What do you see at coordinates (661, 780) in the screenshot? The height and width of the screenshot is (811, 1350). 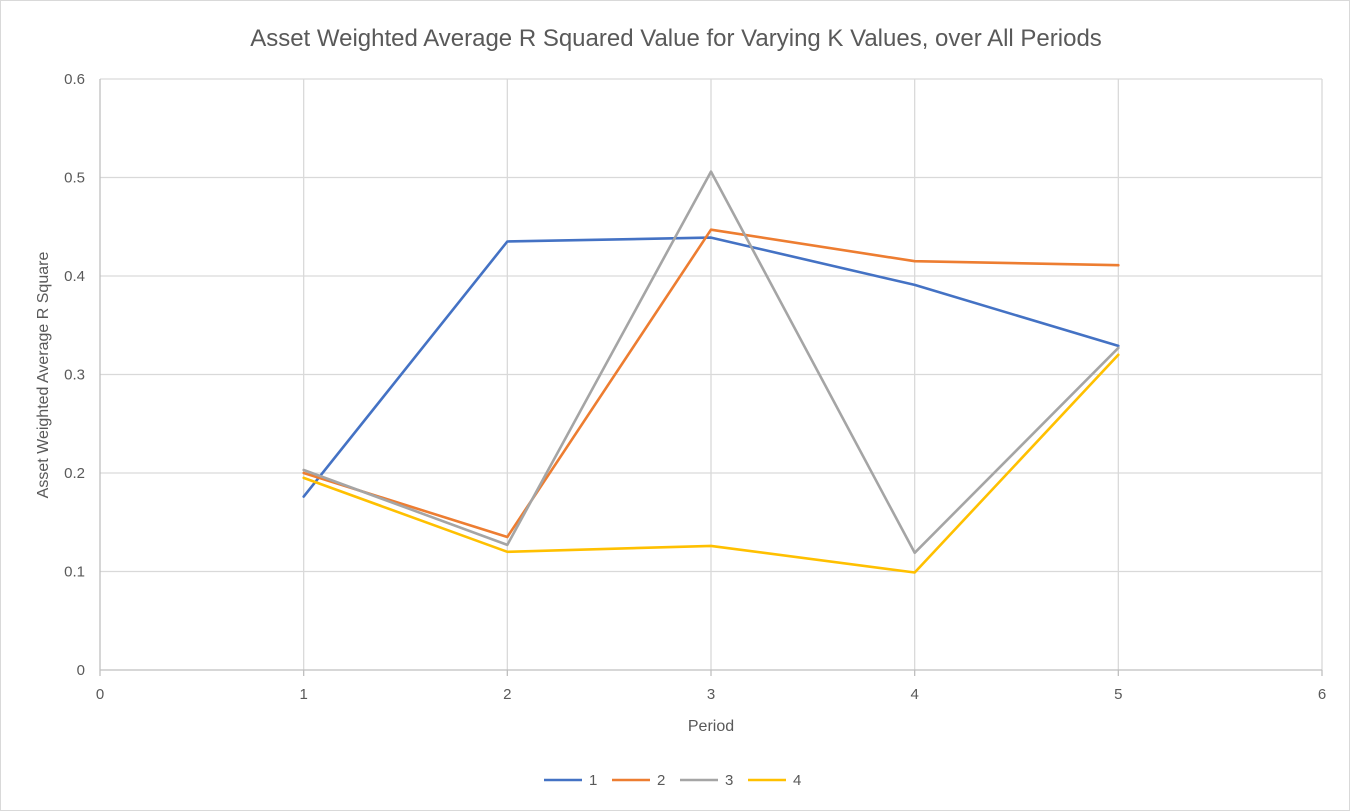 I see `legend-label: 2` at bounding box center [661, 780].